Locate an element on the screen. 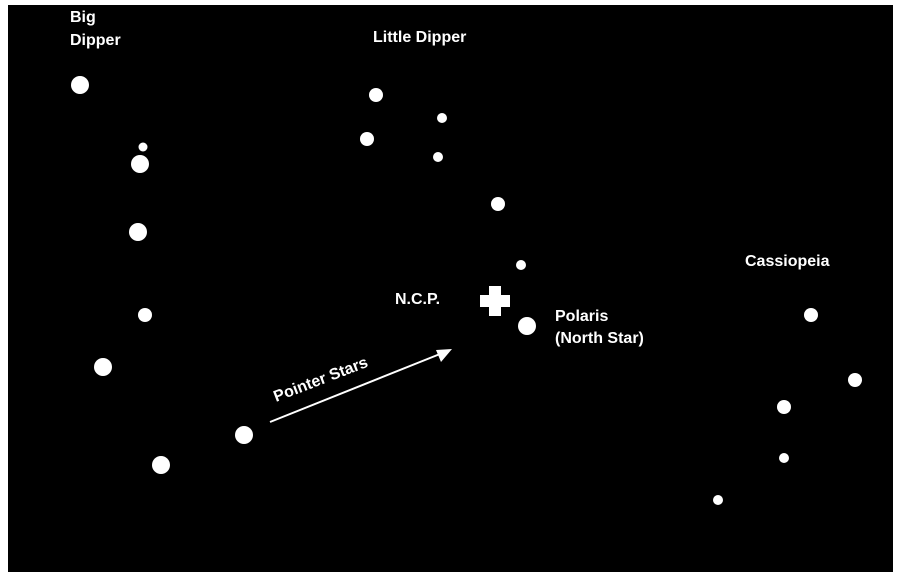  arrow-head is located at coordinates (444, 355).